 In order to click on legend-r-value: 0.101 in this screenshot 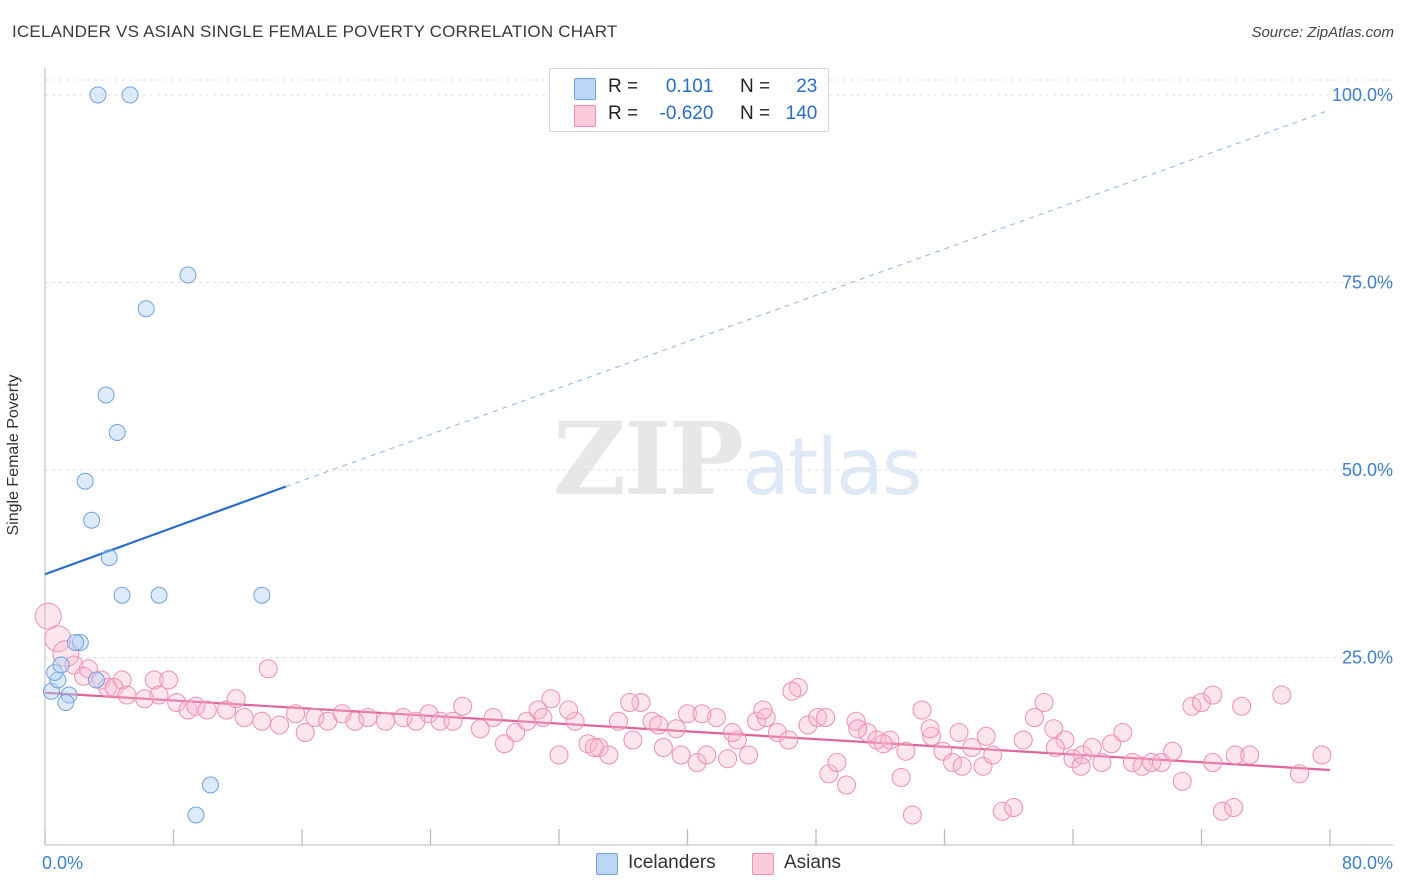, I will do `click(689, 86)`.